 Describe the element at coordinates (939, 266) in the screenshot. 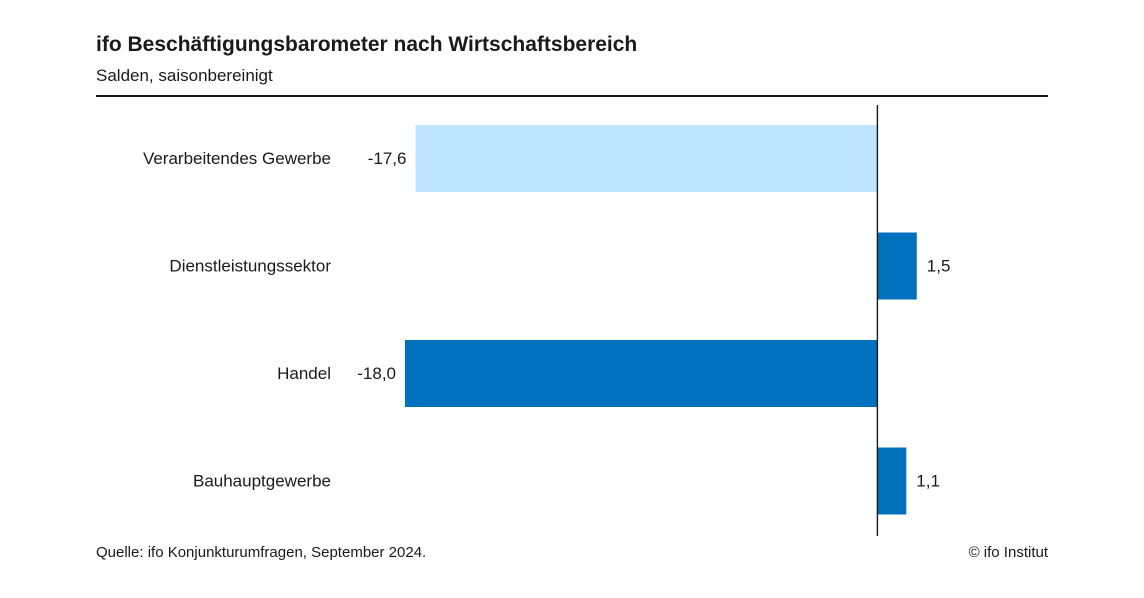

I see `value-label: 1,5` at that location.